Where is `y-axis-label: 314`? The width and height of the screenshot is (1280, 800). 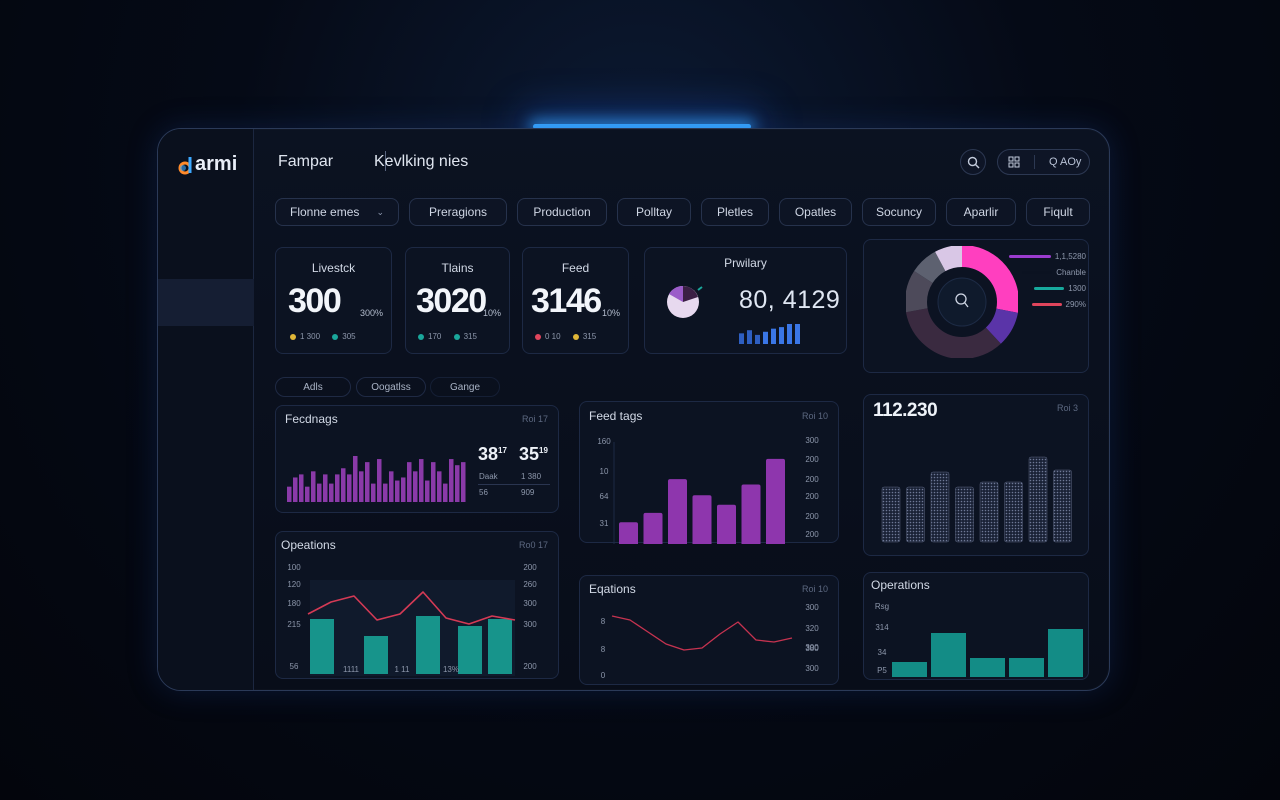 y-axis-label: 314 is located at coordinates (882, 627).